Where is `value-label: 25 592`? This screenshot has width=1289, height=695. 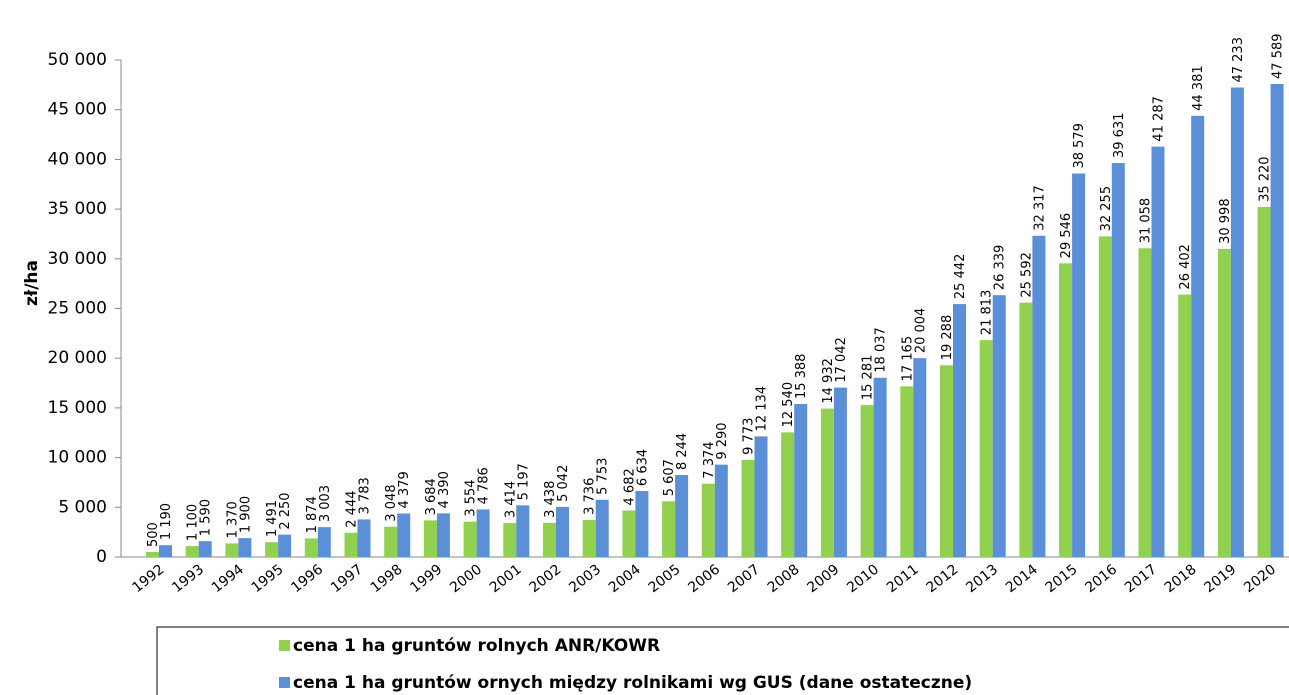 value-label: 25 592 is located at coordinates (1026, 275).